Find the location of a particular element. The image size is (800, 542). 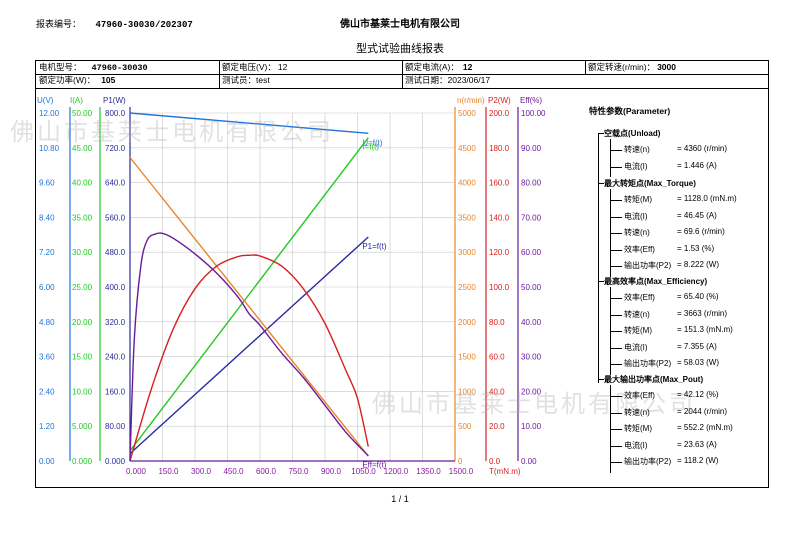

x-tick-label: 450.0 is located at coordinates (233, 471).